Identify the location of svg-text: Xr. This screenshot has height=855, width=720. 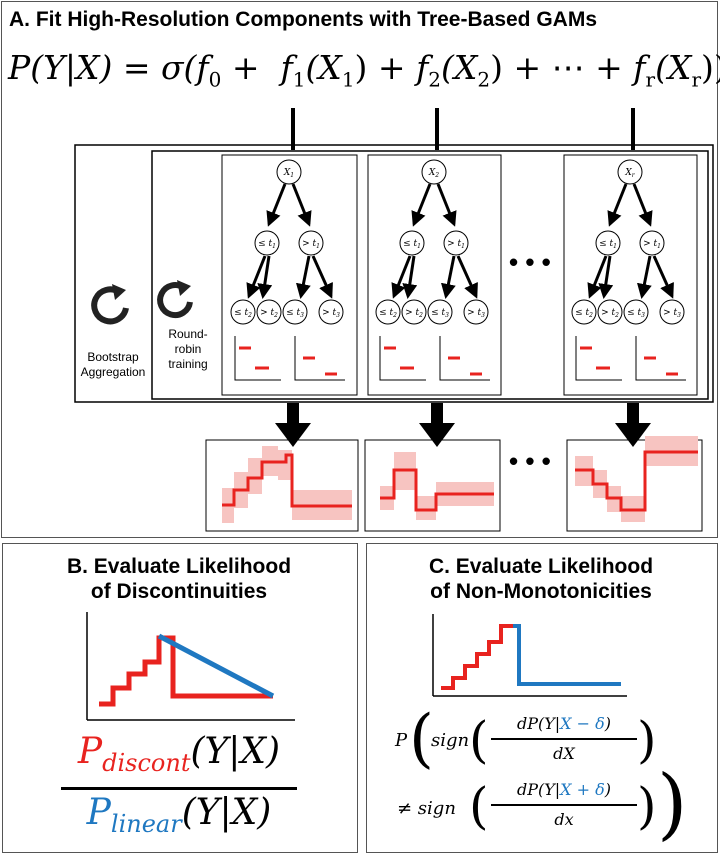
(629, 173).